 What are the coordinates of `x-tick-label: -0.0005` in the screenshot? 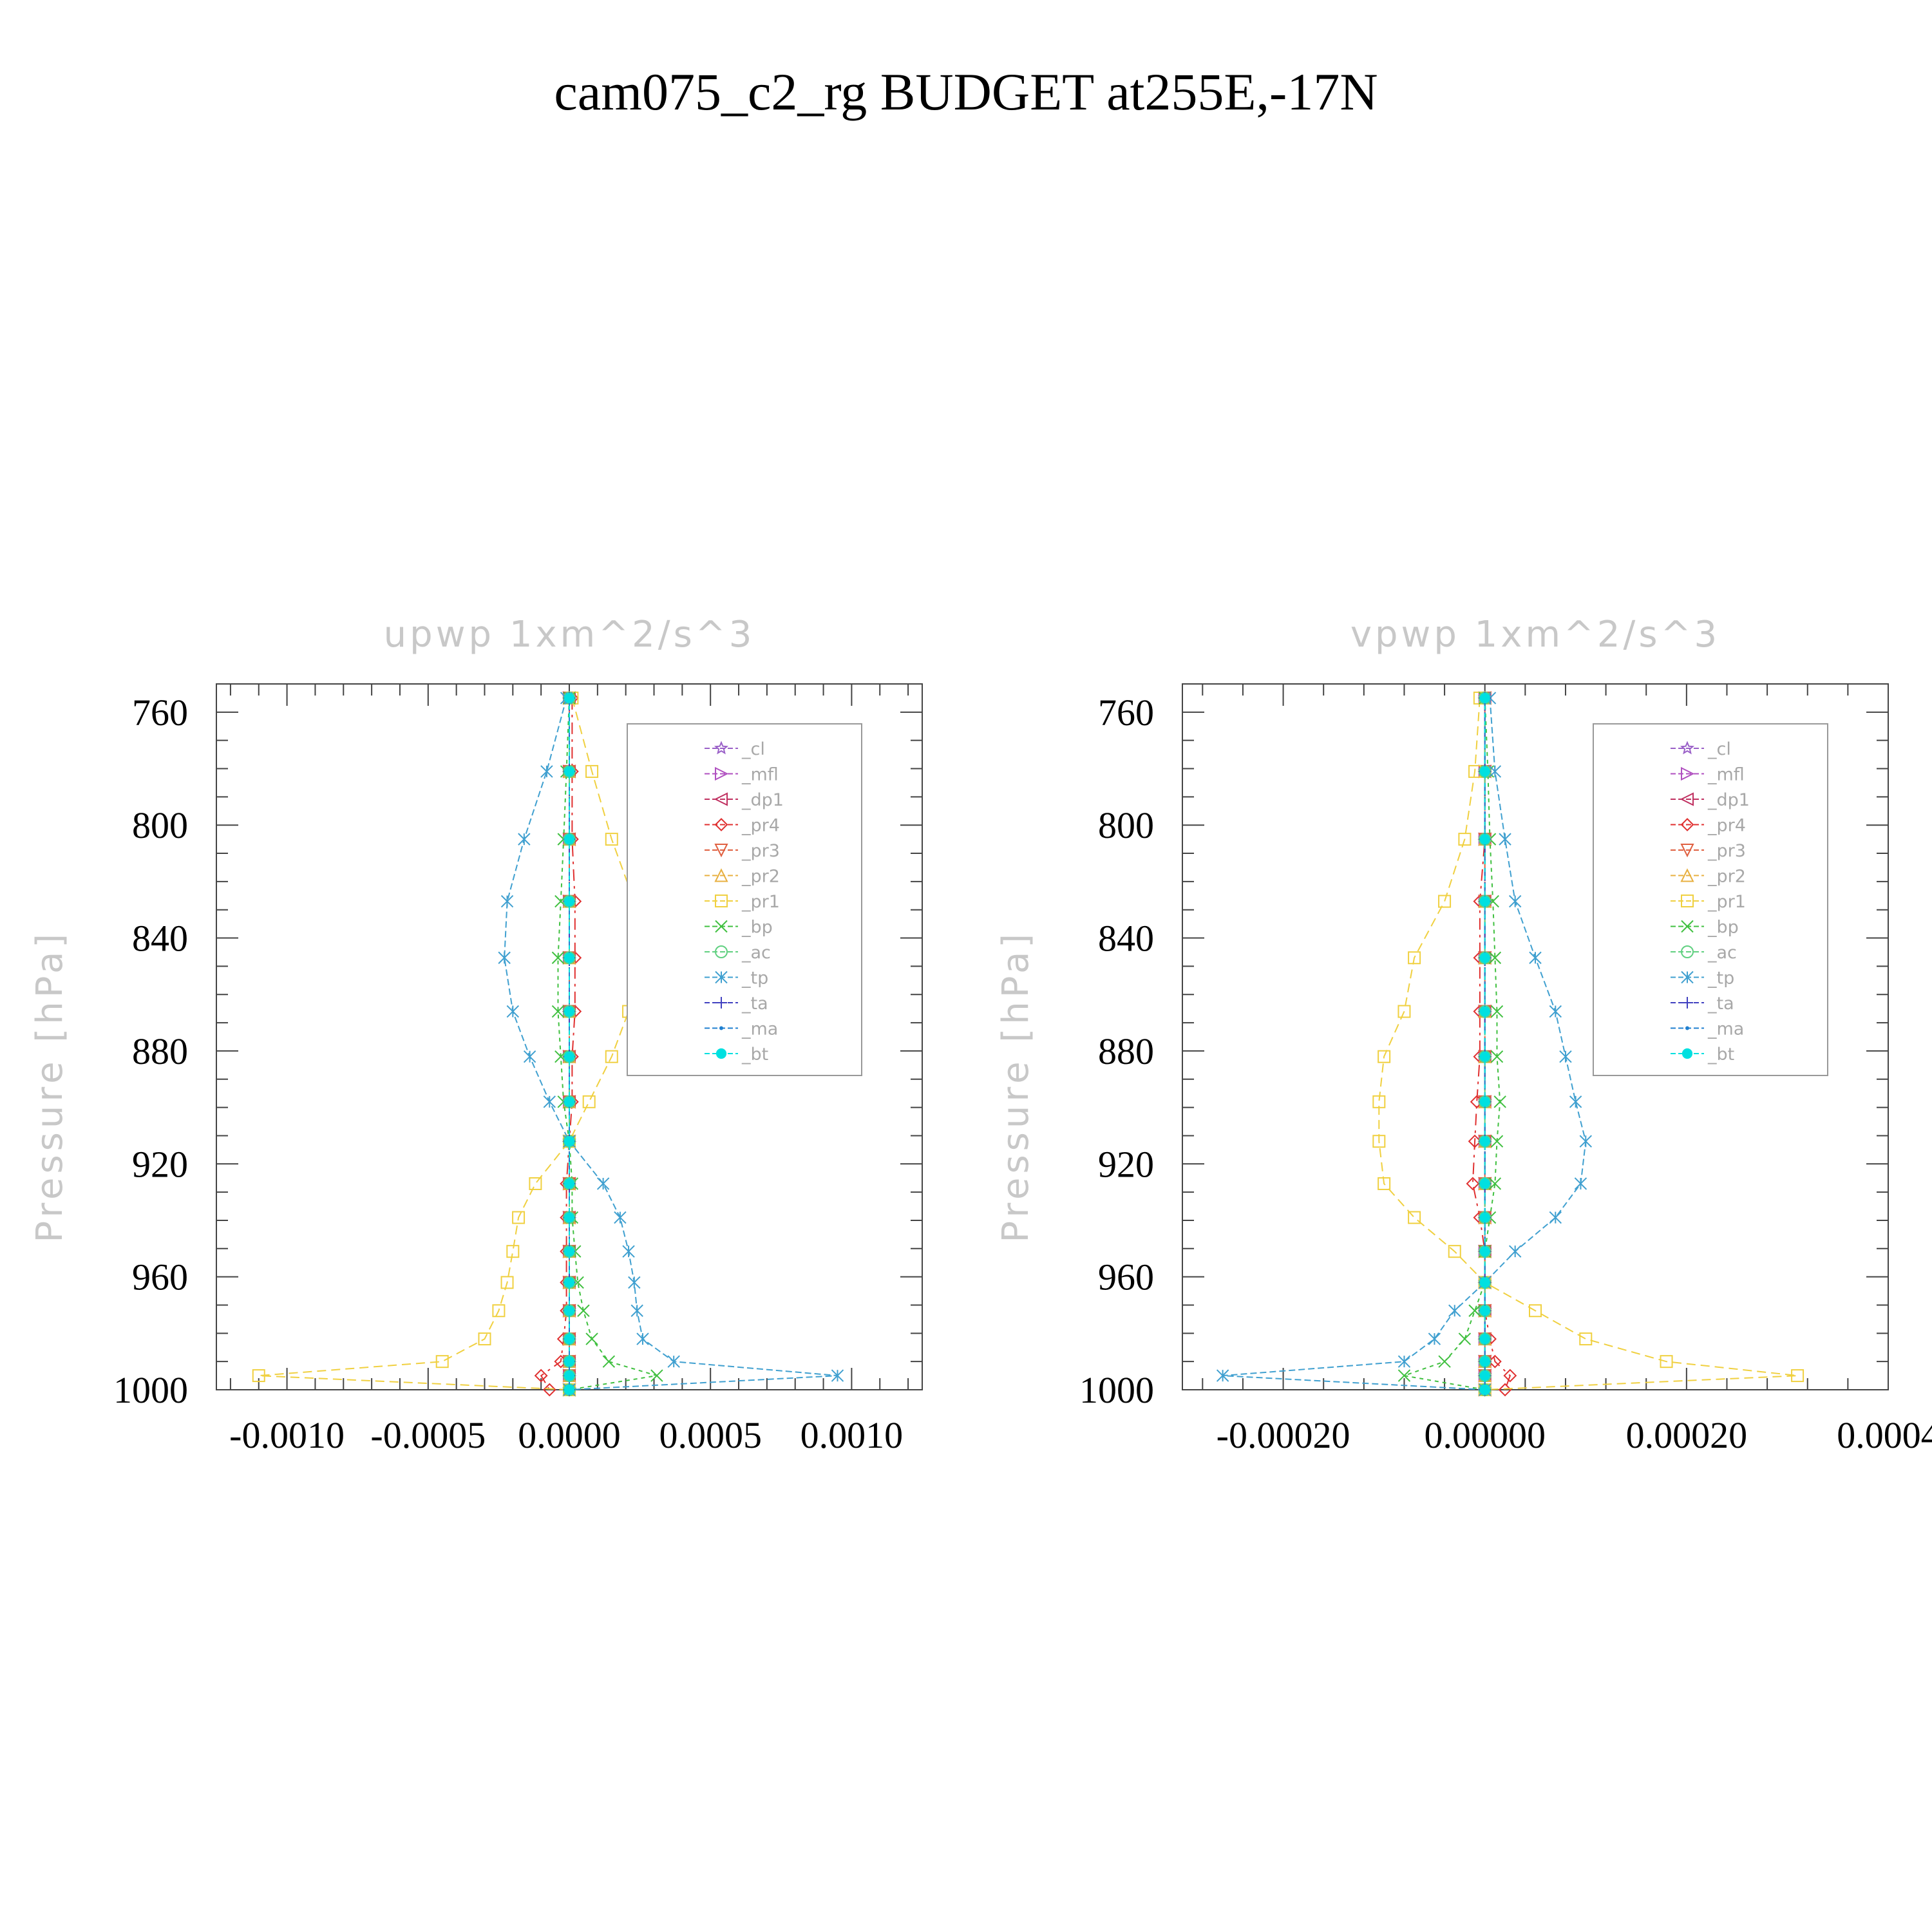 It's located at (428, 1435).